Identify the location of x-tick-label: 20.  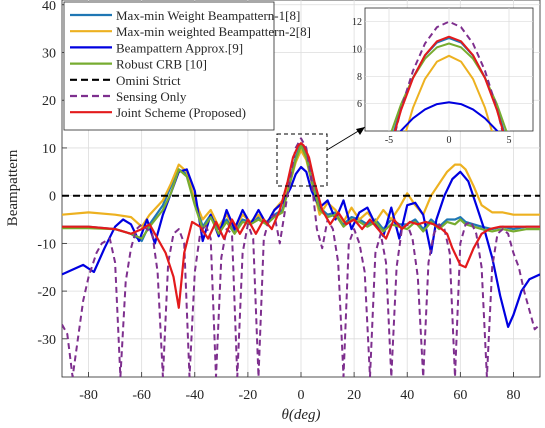
(354, 395).